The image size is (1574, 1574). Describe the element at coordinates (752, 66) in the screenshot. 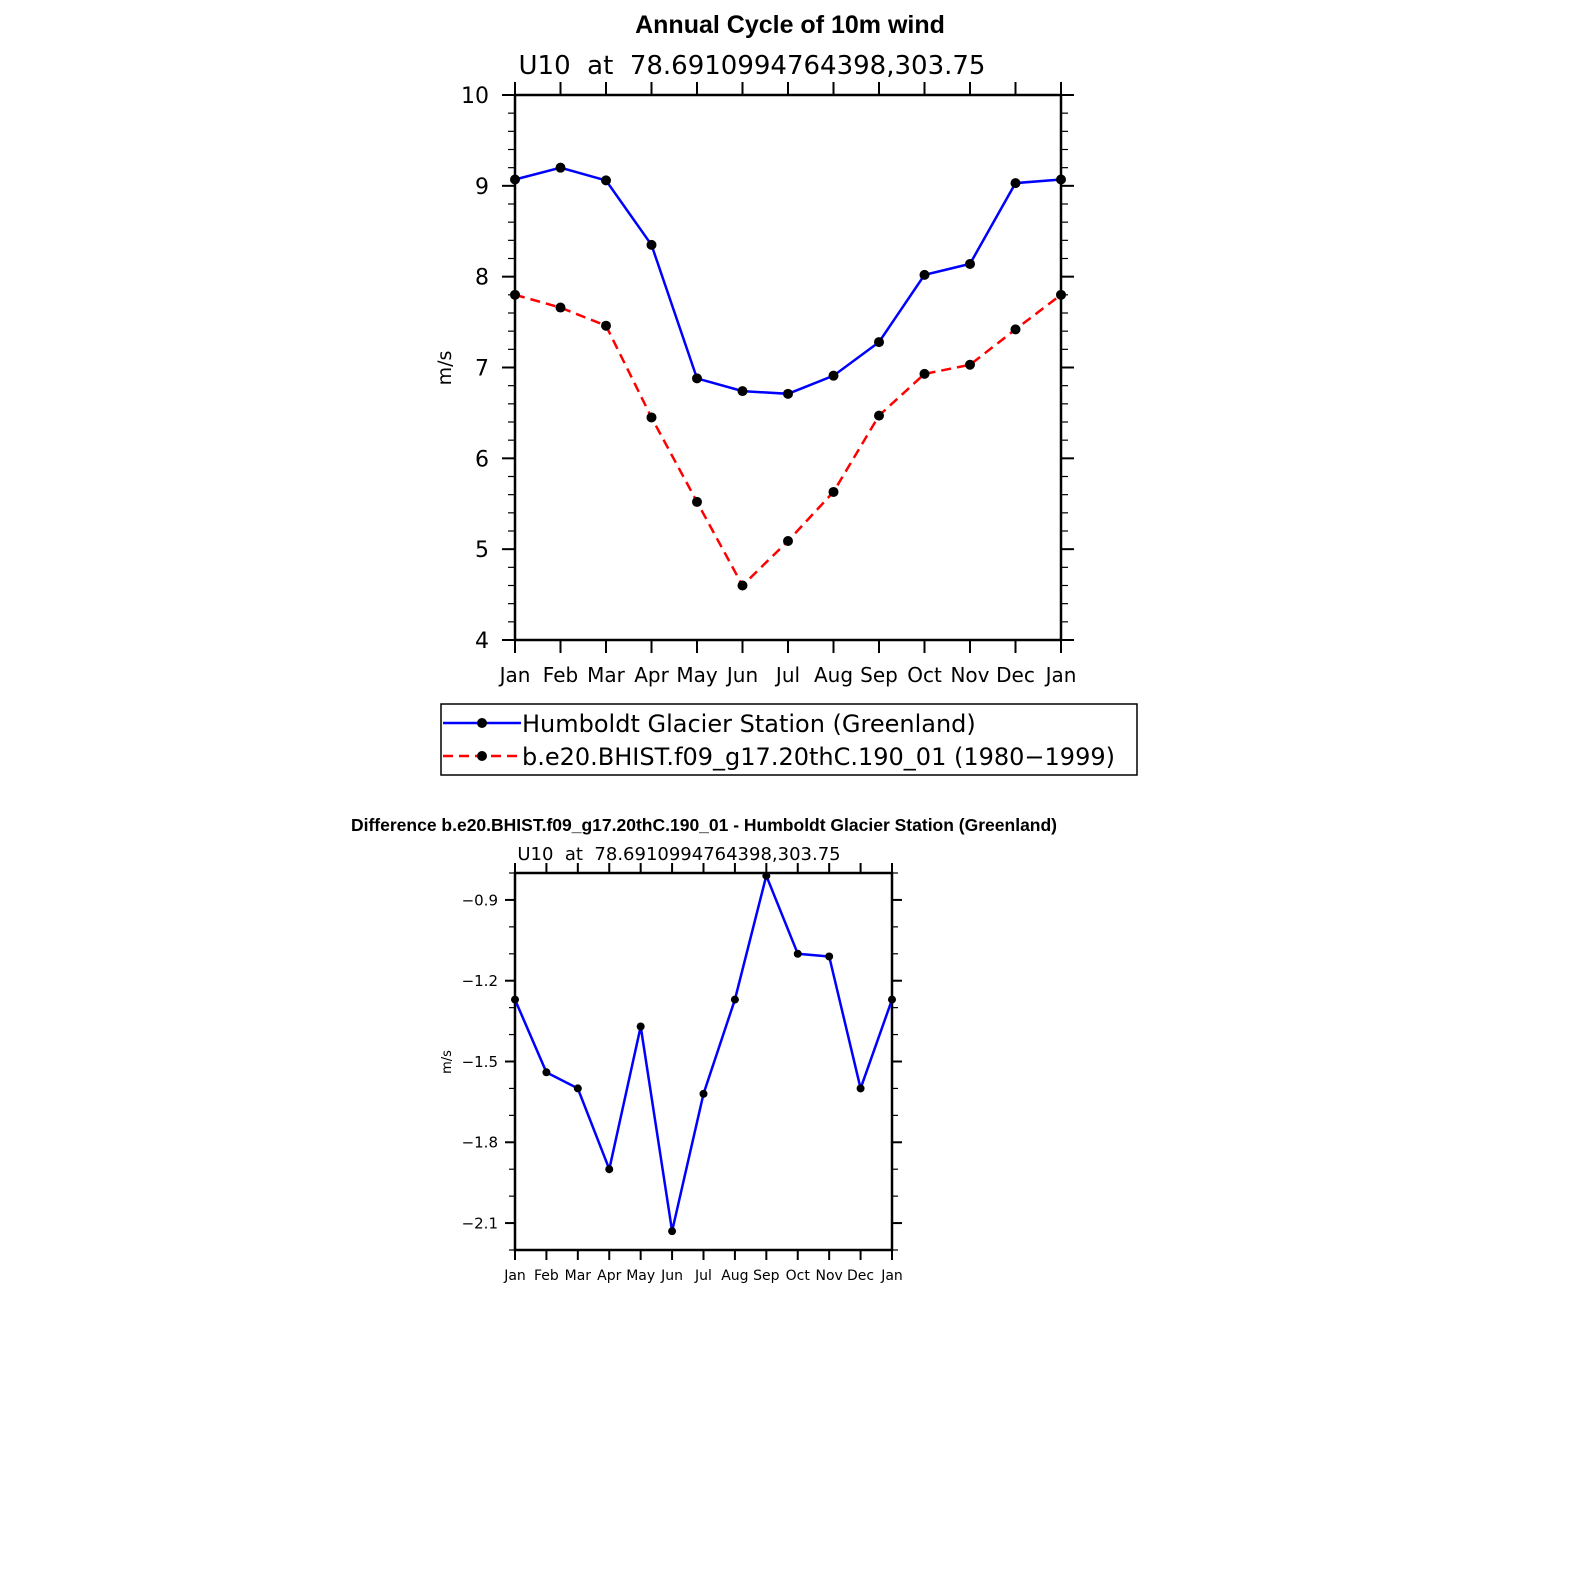

I see `chart0-subtitle: U10 at 78.6910994764398,303.75` at that location.